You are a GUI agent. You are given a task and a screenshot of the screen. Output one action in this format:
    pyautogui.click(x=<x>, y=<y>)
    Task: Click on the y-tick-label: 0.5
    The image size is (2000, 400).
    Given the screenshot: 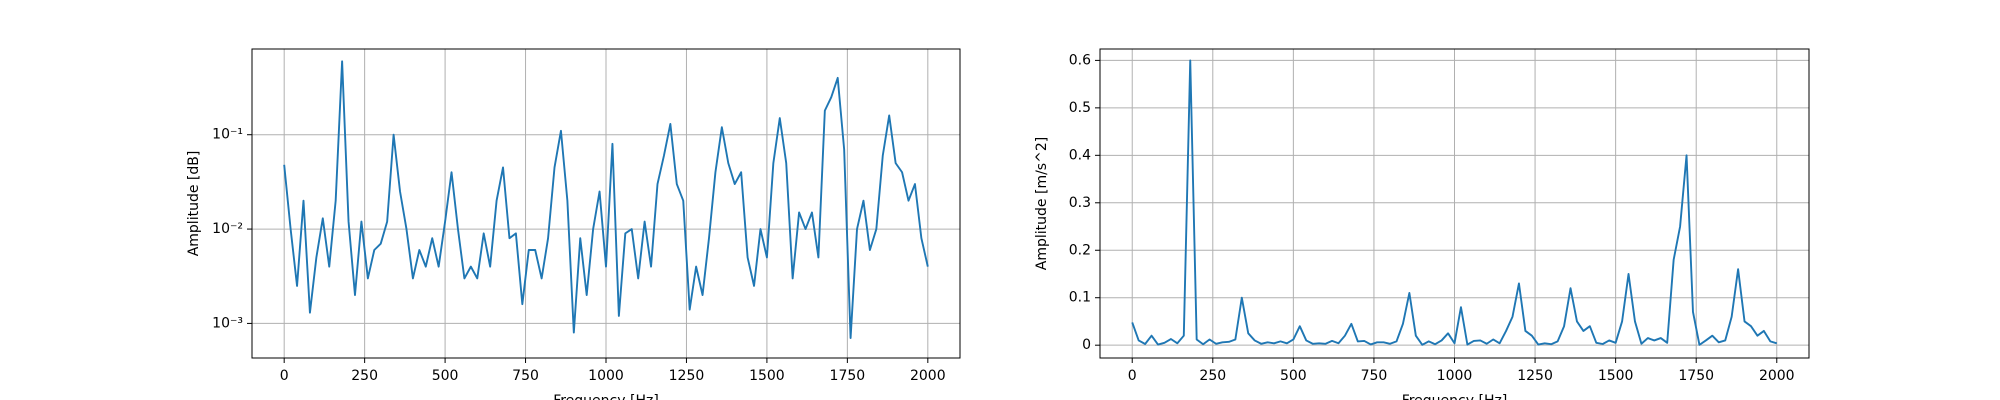 What is the action you would take?
    pyautogui.click(x=1080, y=108)
    